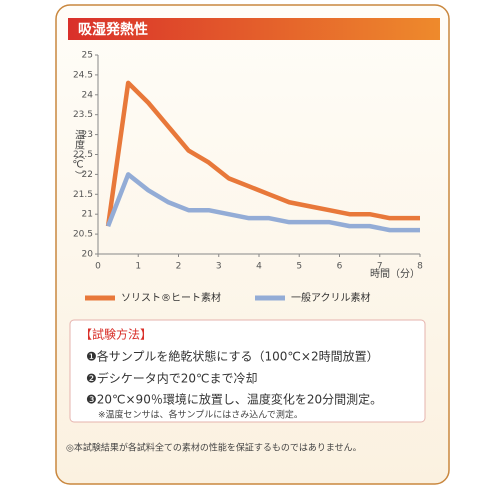  I want to click on x-tick-label: 2, so click(179, 267).